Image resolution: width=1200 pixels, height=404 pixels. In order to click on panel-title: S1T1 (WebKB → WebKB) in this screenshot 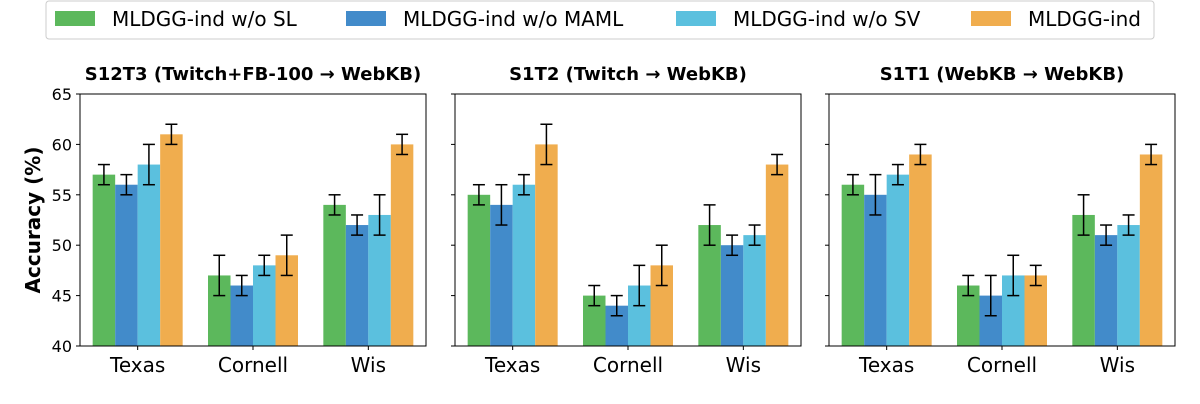, I will do `click(1002, 74)`.